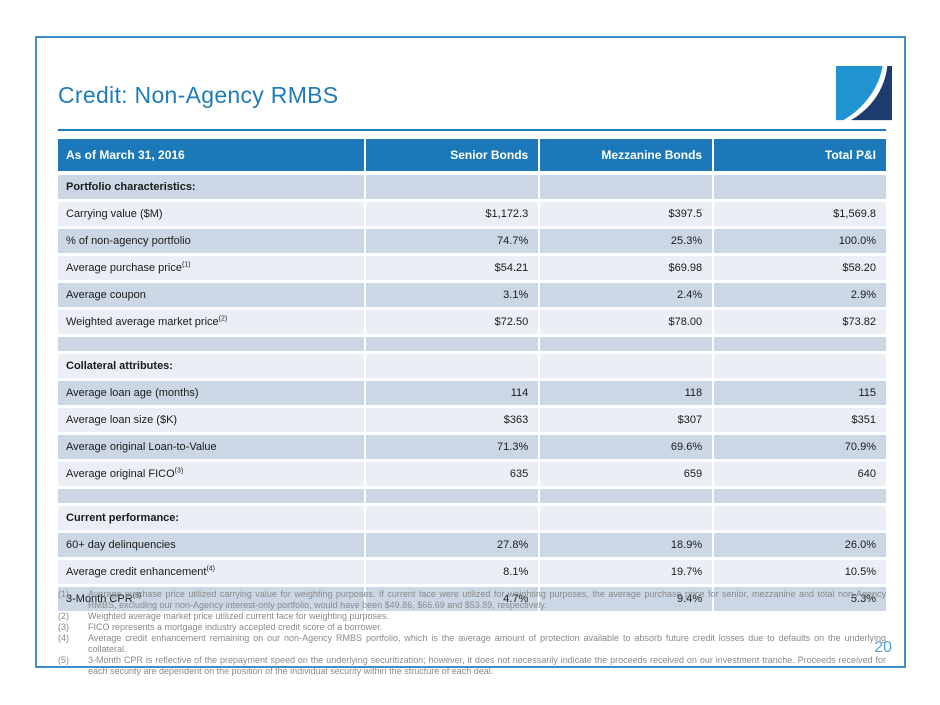 This screenshot has height=705, width=940. I want to click on cell-value: 659, so click(625, 475).